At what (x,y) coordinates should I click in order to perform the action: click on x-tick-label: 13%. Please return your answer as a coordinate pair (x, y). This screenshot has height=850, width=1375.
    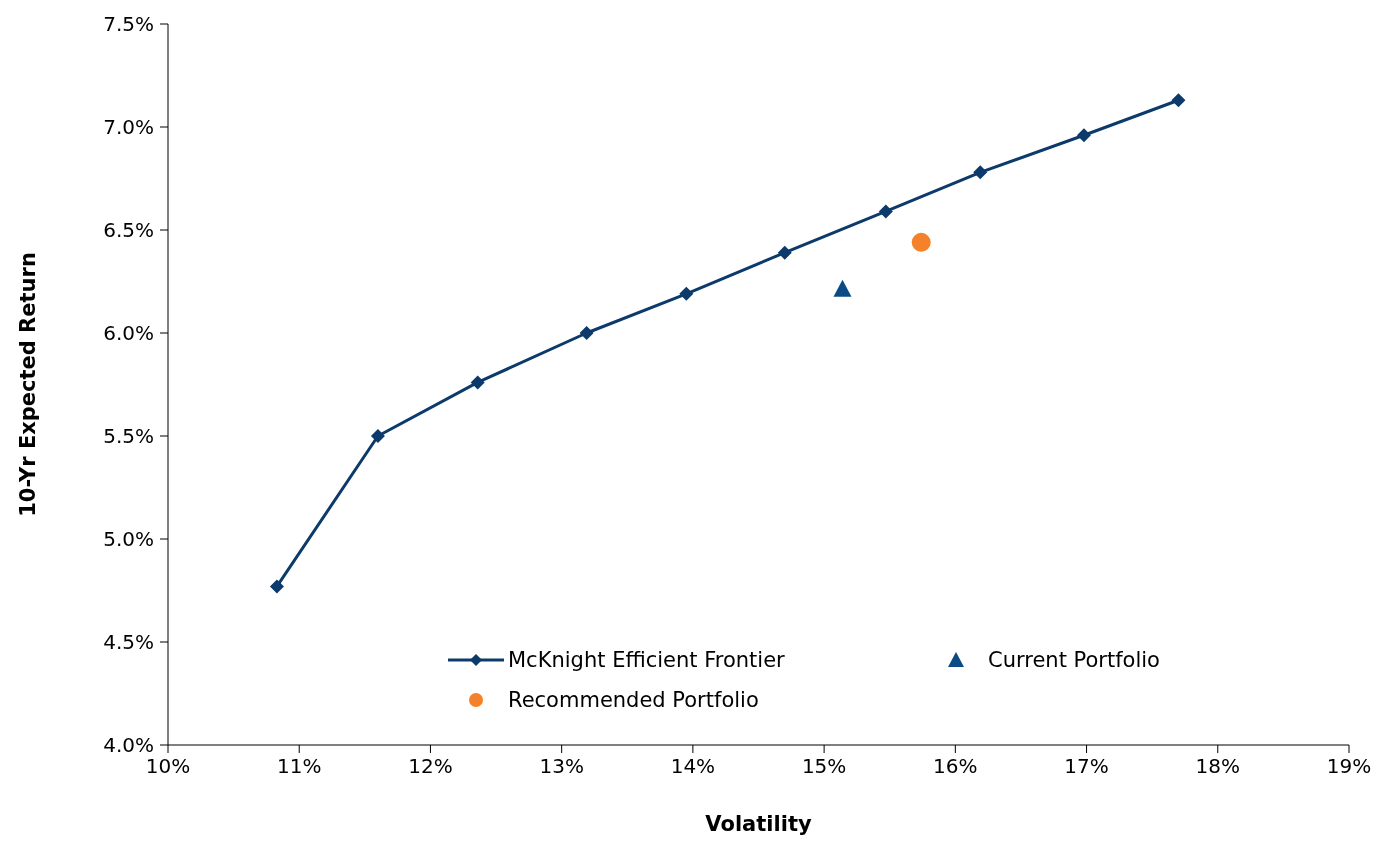
    Looking at the image, I should click on (561, 766).